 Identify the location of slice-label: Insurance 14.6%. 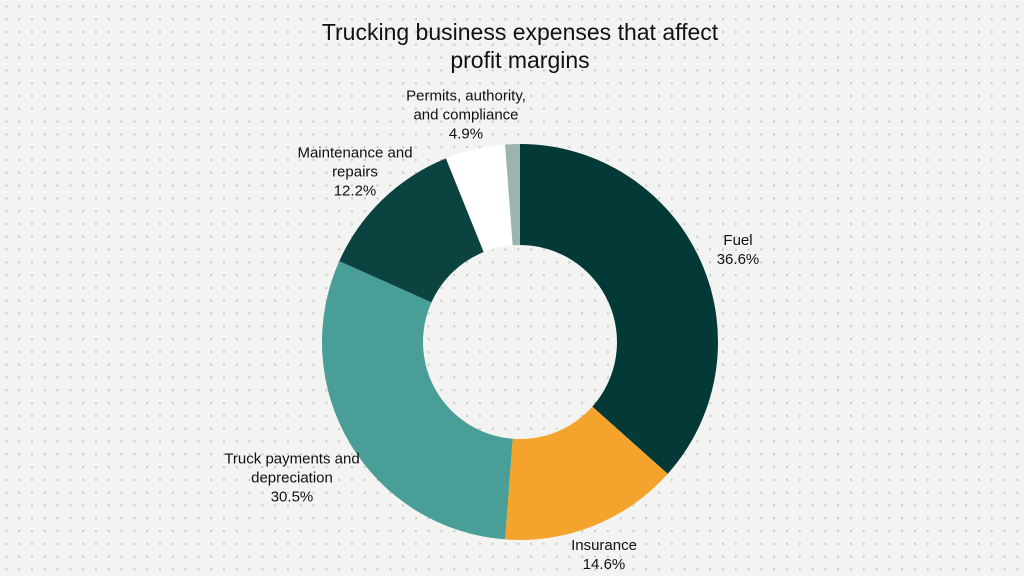
(604, 555).